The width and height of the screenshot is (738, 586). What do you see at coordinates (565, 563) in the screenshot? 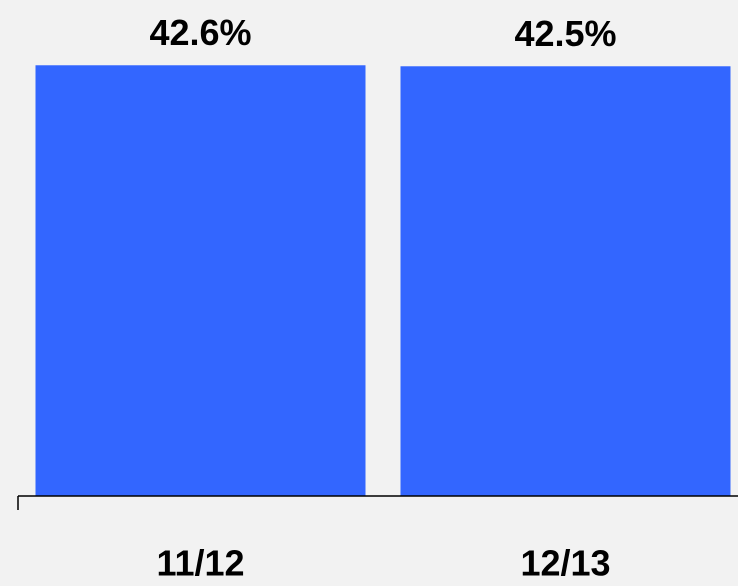
I see `x-tick-label: 12/13` at bounding box center [565, 563].